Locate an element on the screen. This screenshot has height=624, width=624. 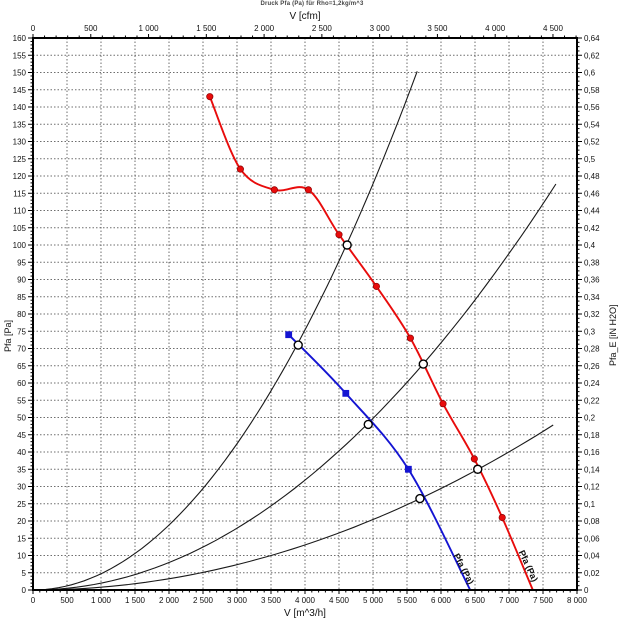
svg-text: 0,2 is located at coordinates (590, 418).